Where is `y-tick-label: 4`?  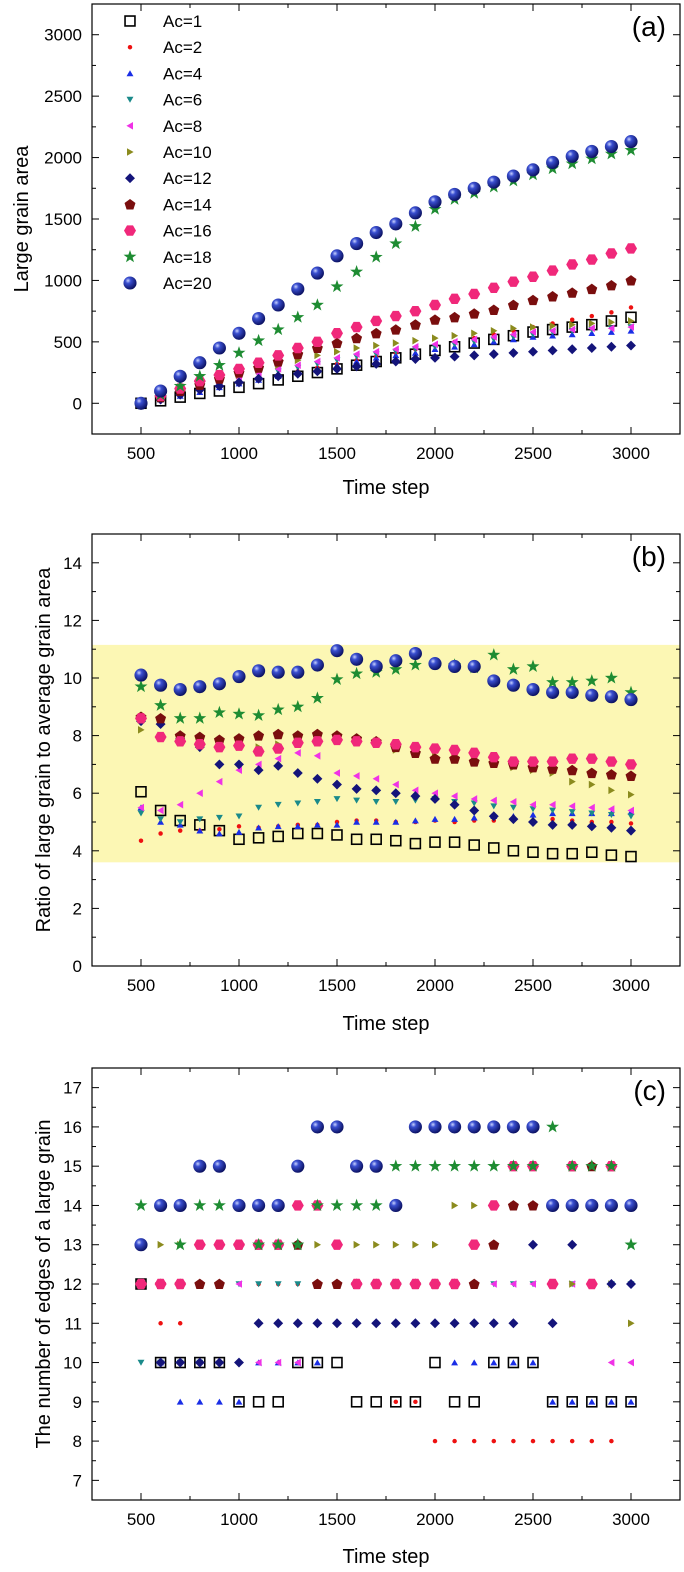 y-tick-label: 4 is located at coordinates (77, 851).